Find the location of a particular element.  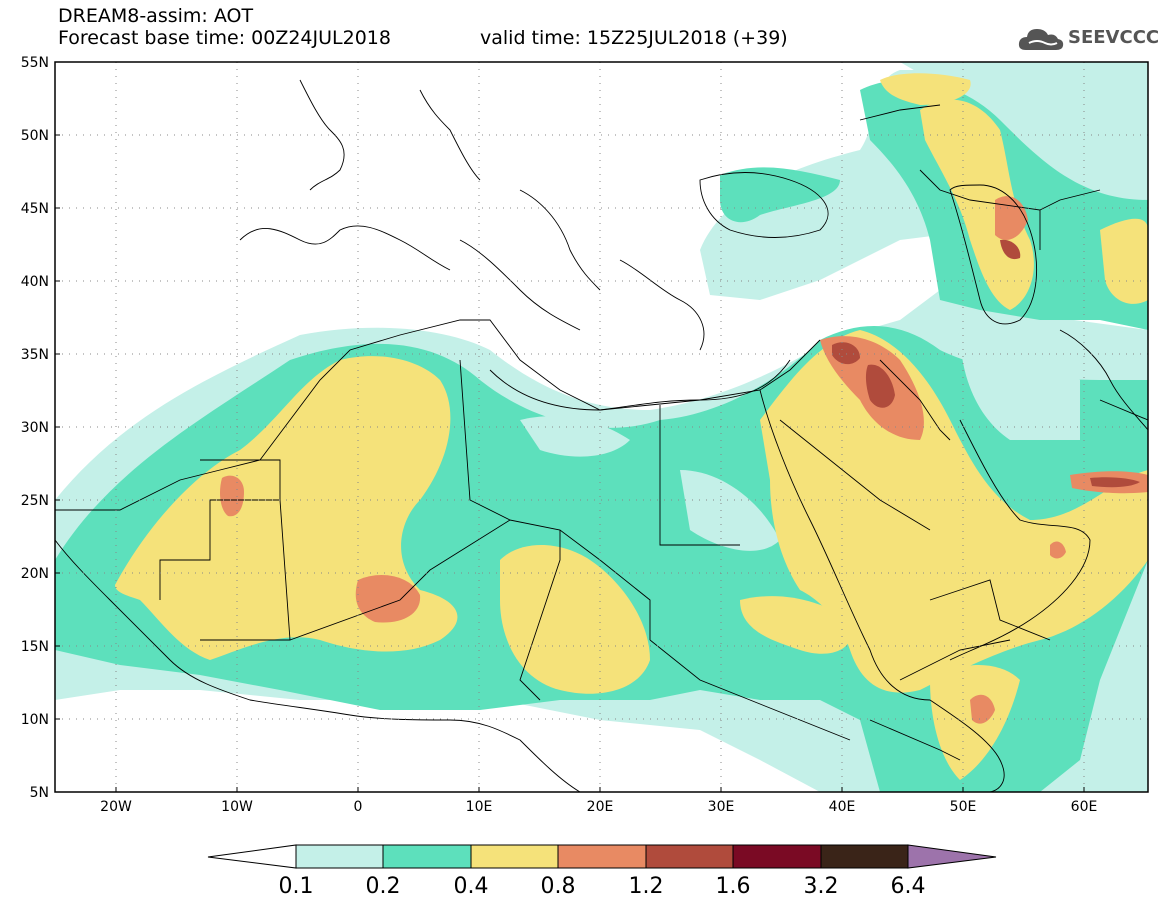

aot-contour-brown-caspian is located at coordinates (1010, 249).